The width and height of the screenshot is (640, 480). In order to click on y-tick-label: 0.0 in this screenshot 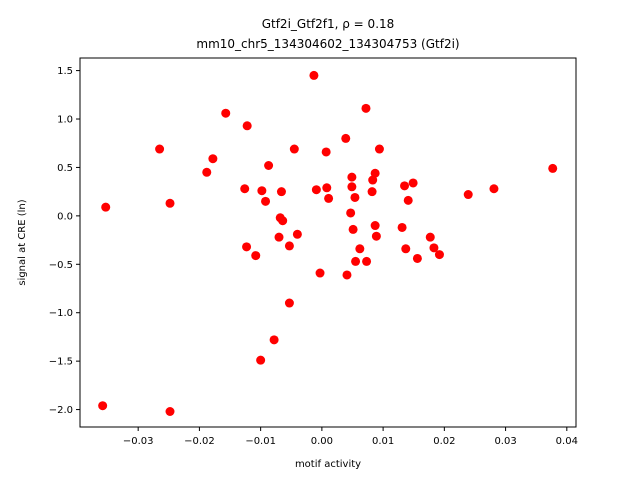, I will do `click(65, 216)`.